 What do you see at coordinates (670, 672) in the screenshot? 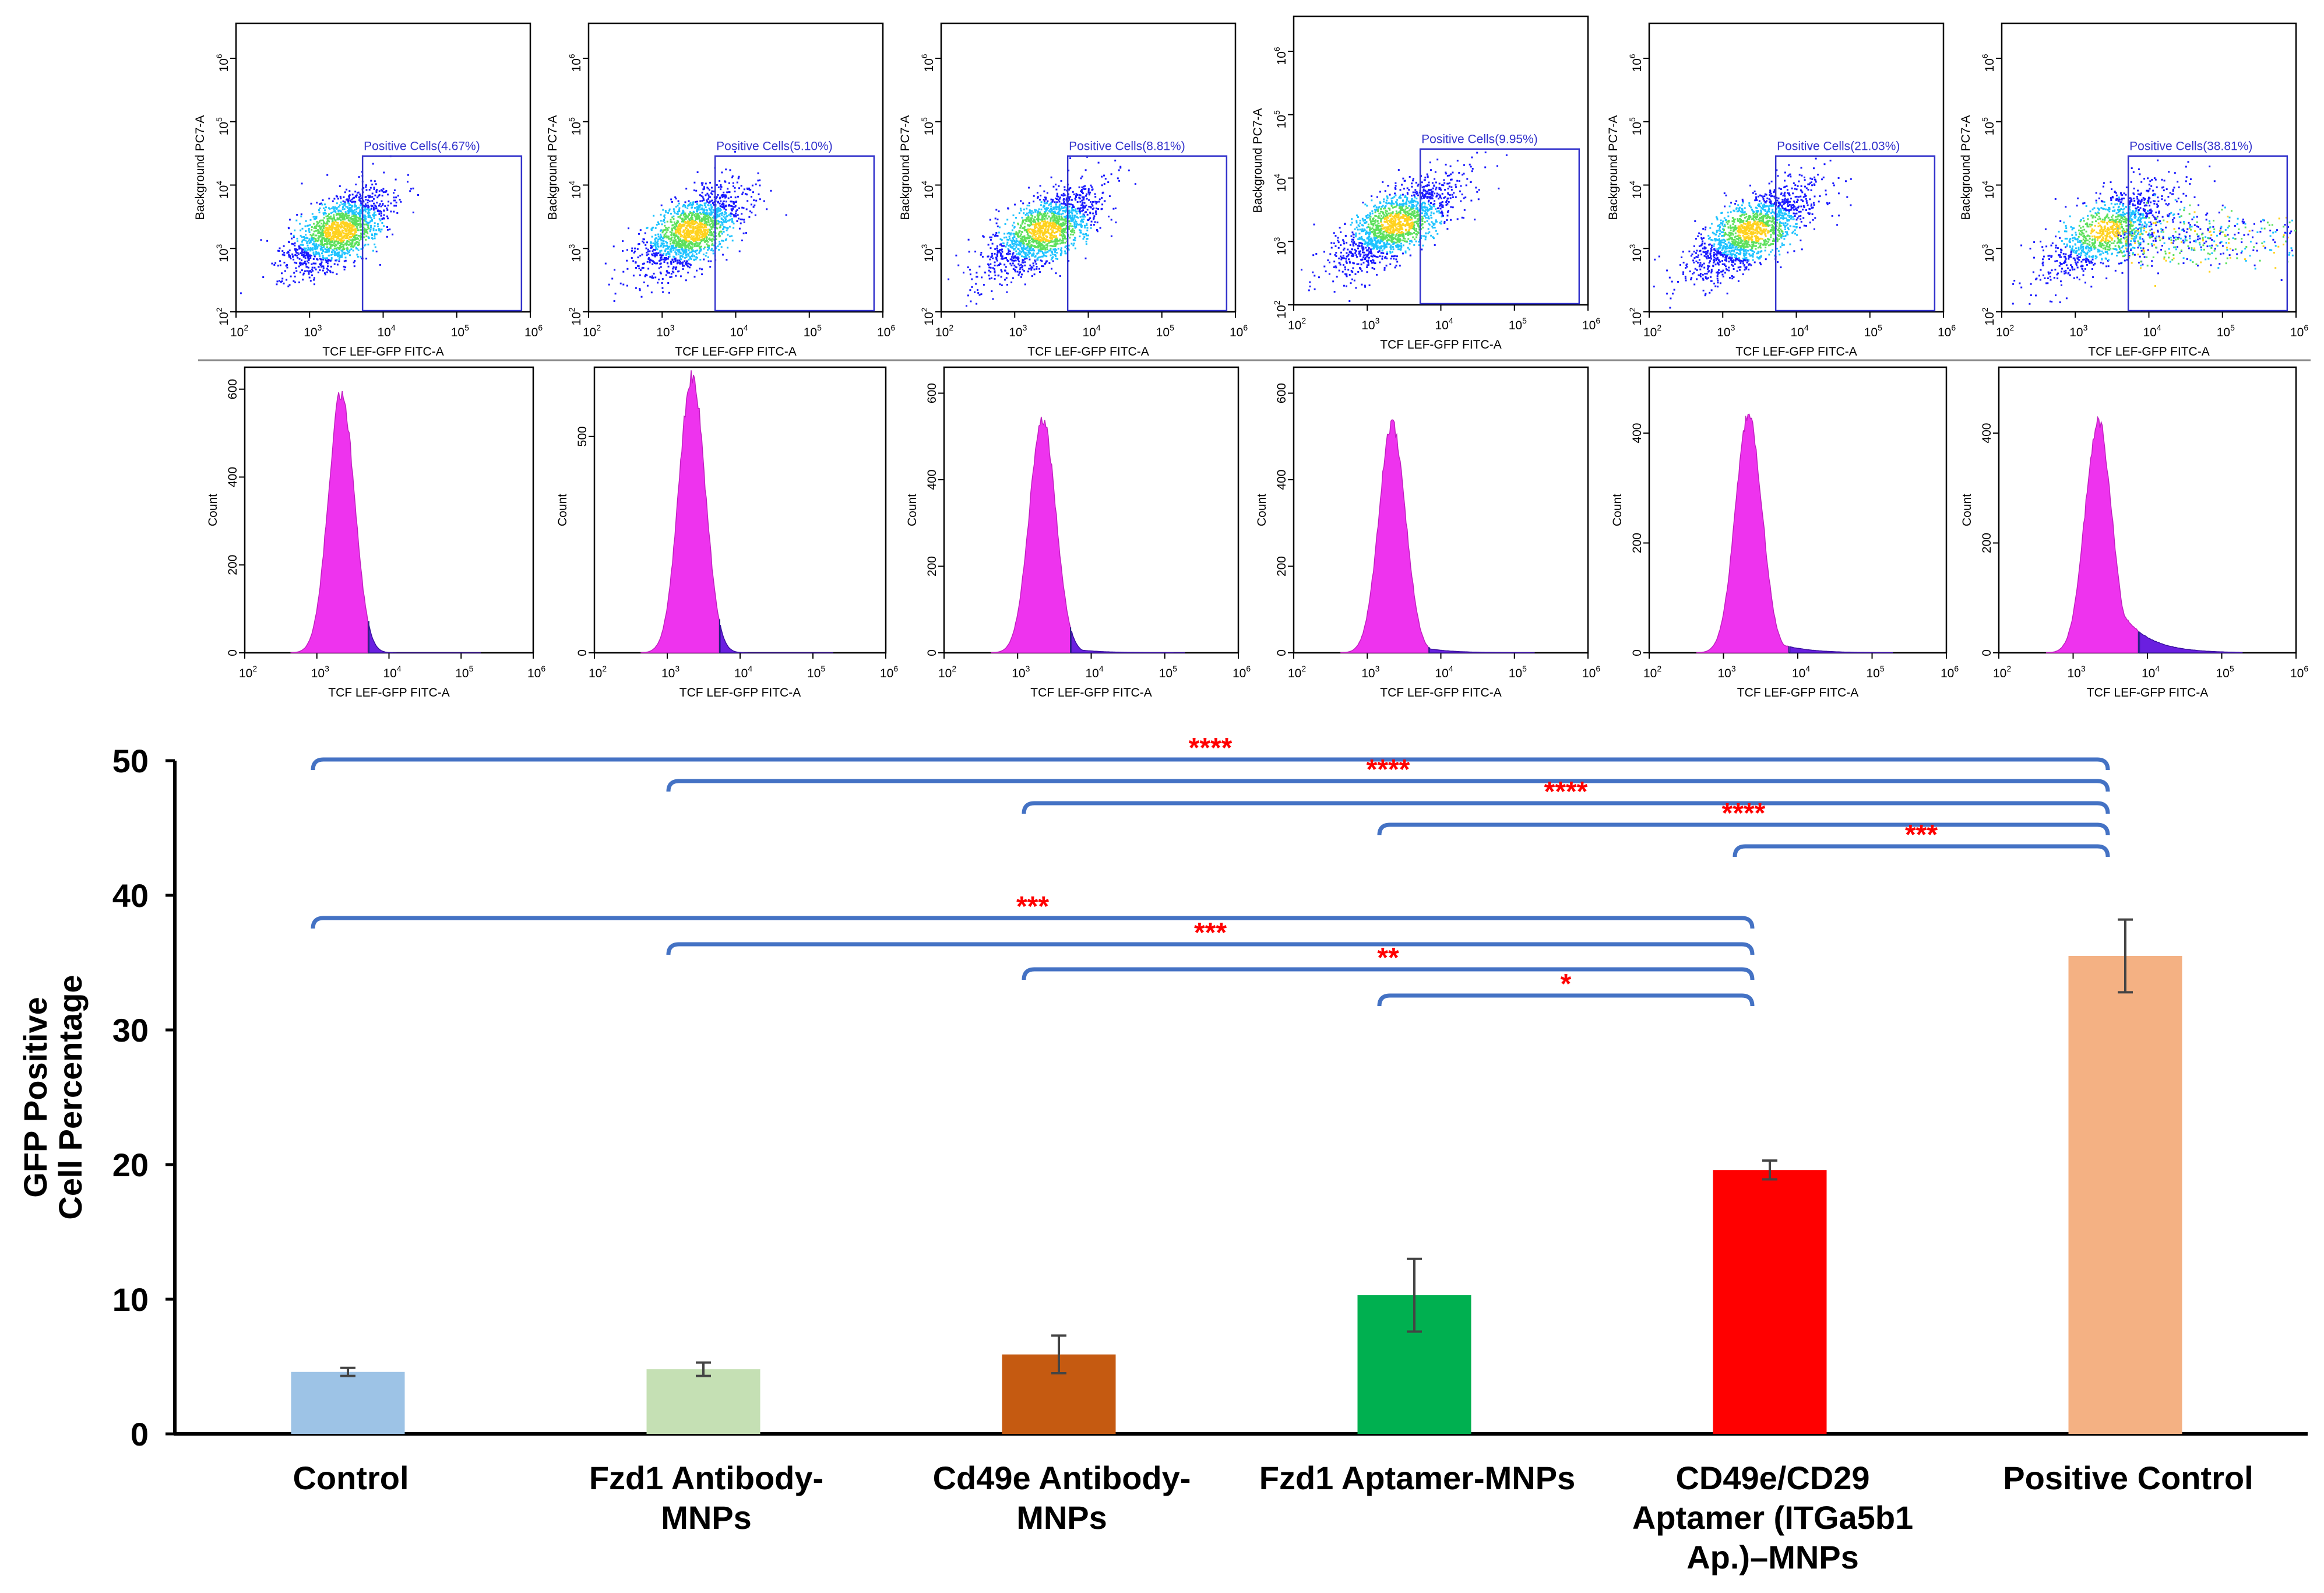
I see `histogram-x-tick-label: 103` at bounding box center [670, 672].